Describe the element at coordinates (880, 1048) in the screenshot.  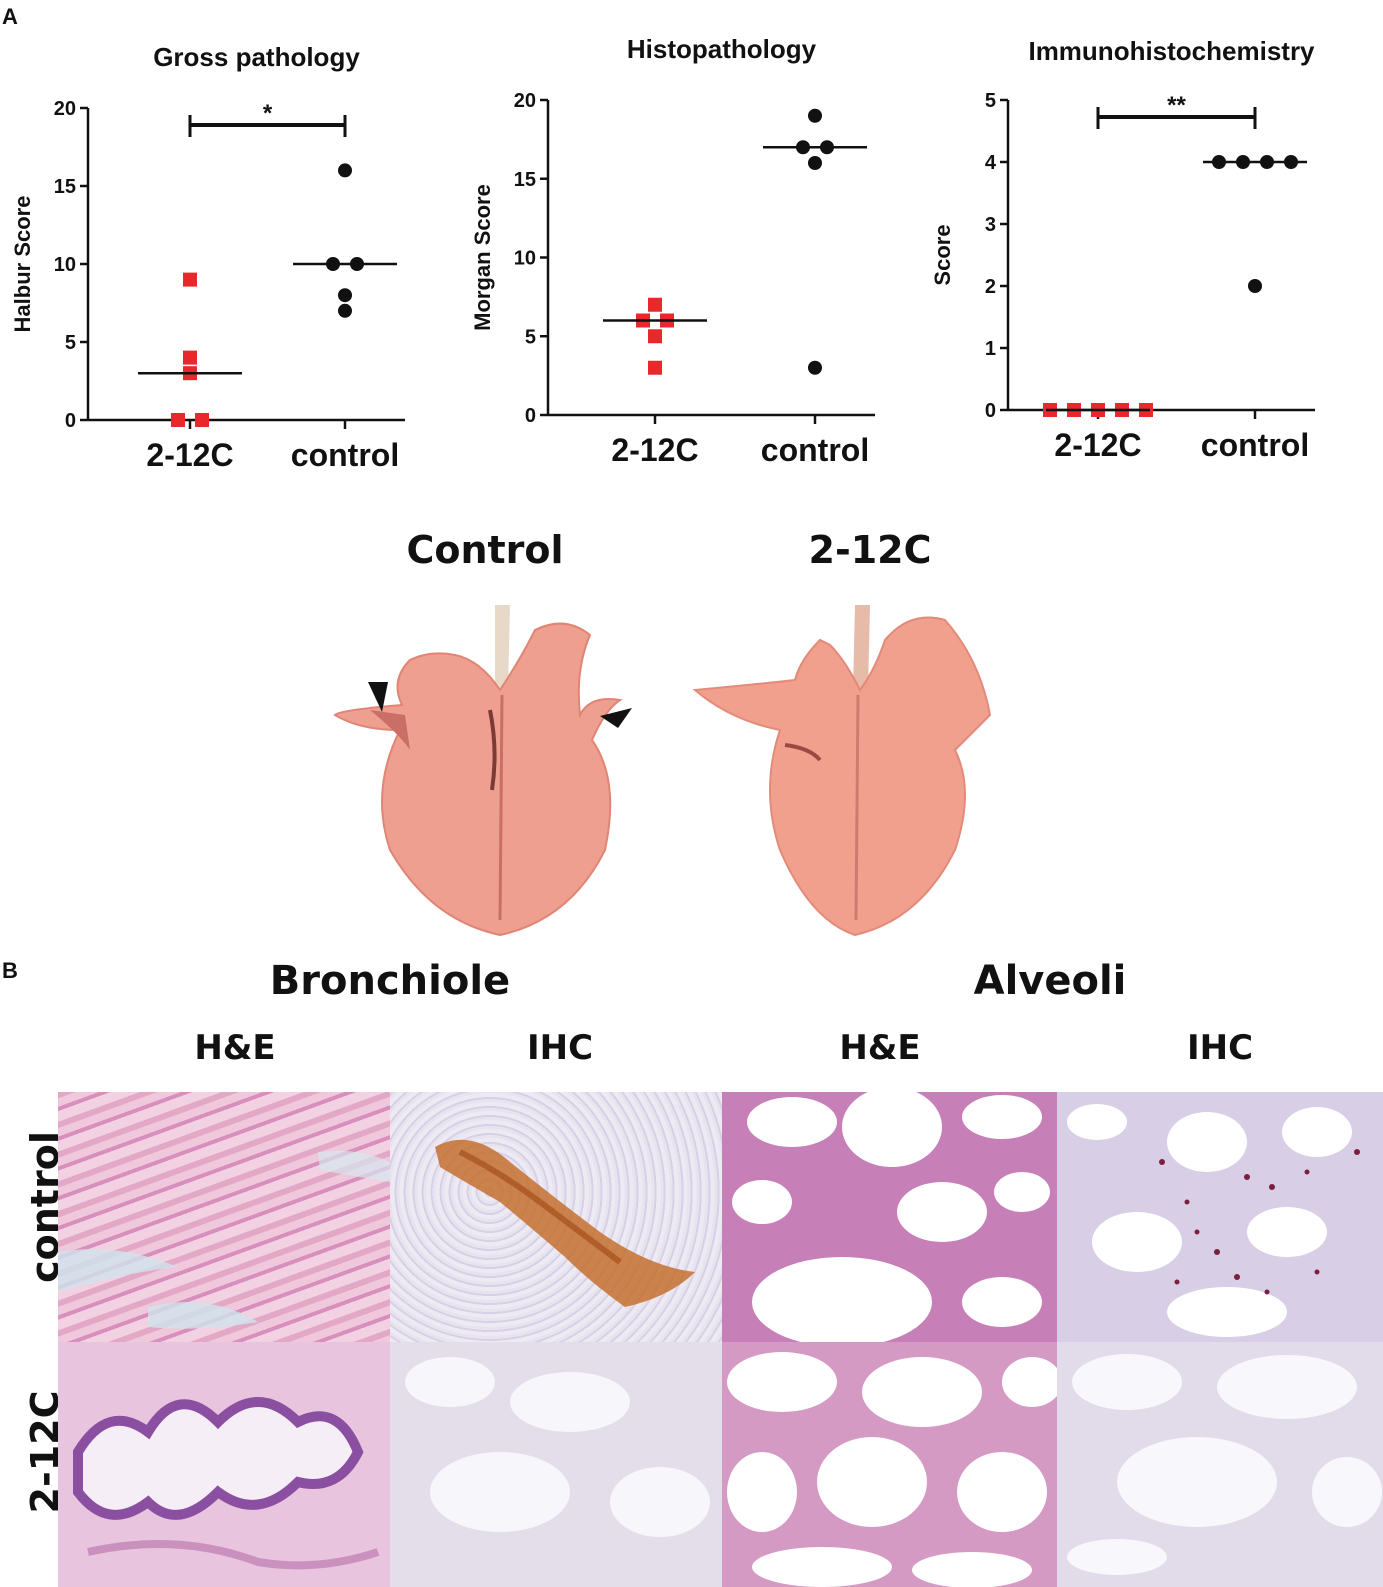
I see `column-label-alveoli-he: H&E` at that location.